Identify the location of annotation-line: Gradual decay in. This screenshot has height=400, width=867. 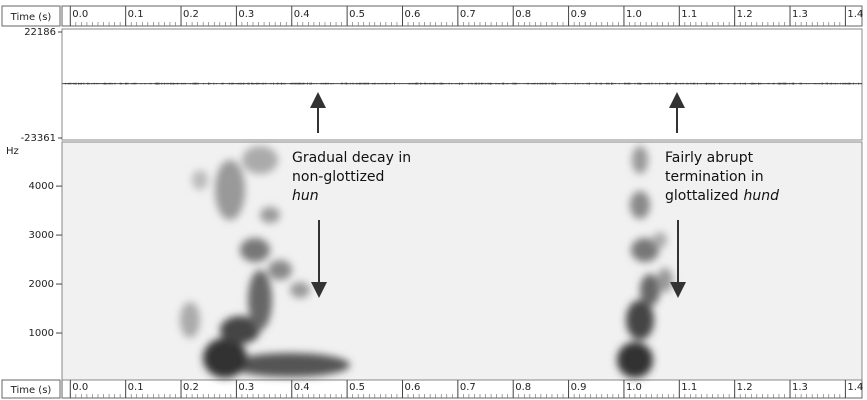
(351, 158).